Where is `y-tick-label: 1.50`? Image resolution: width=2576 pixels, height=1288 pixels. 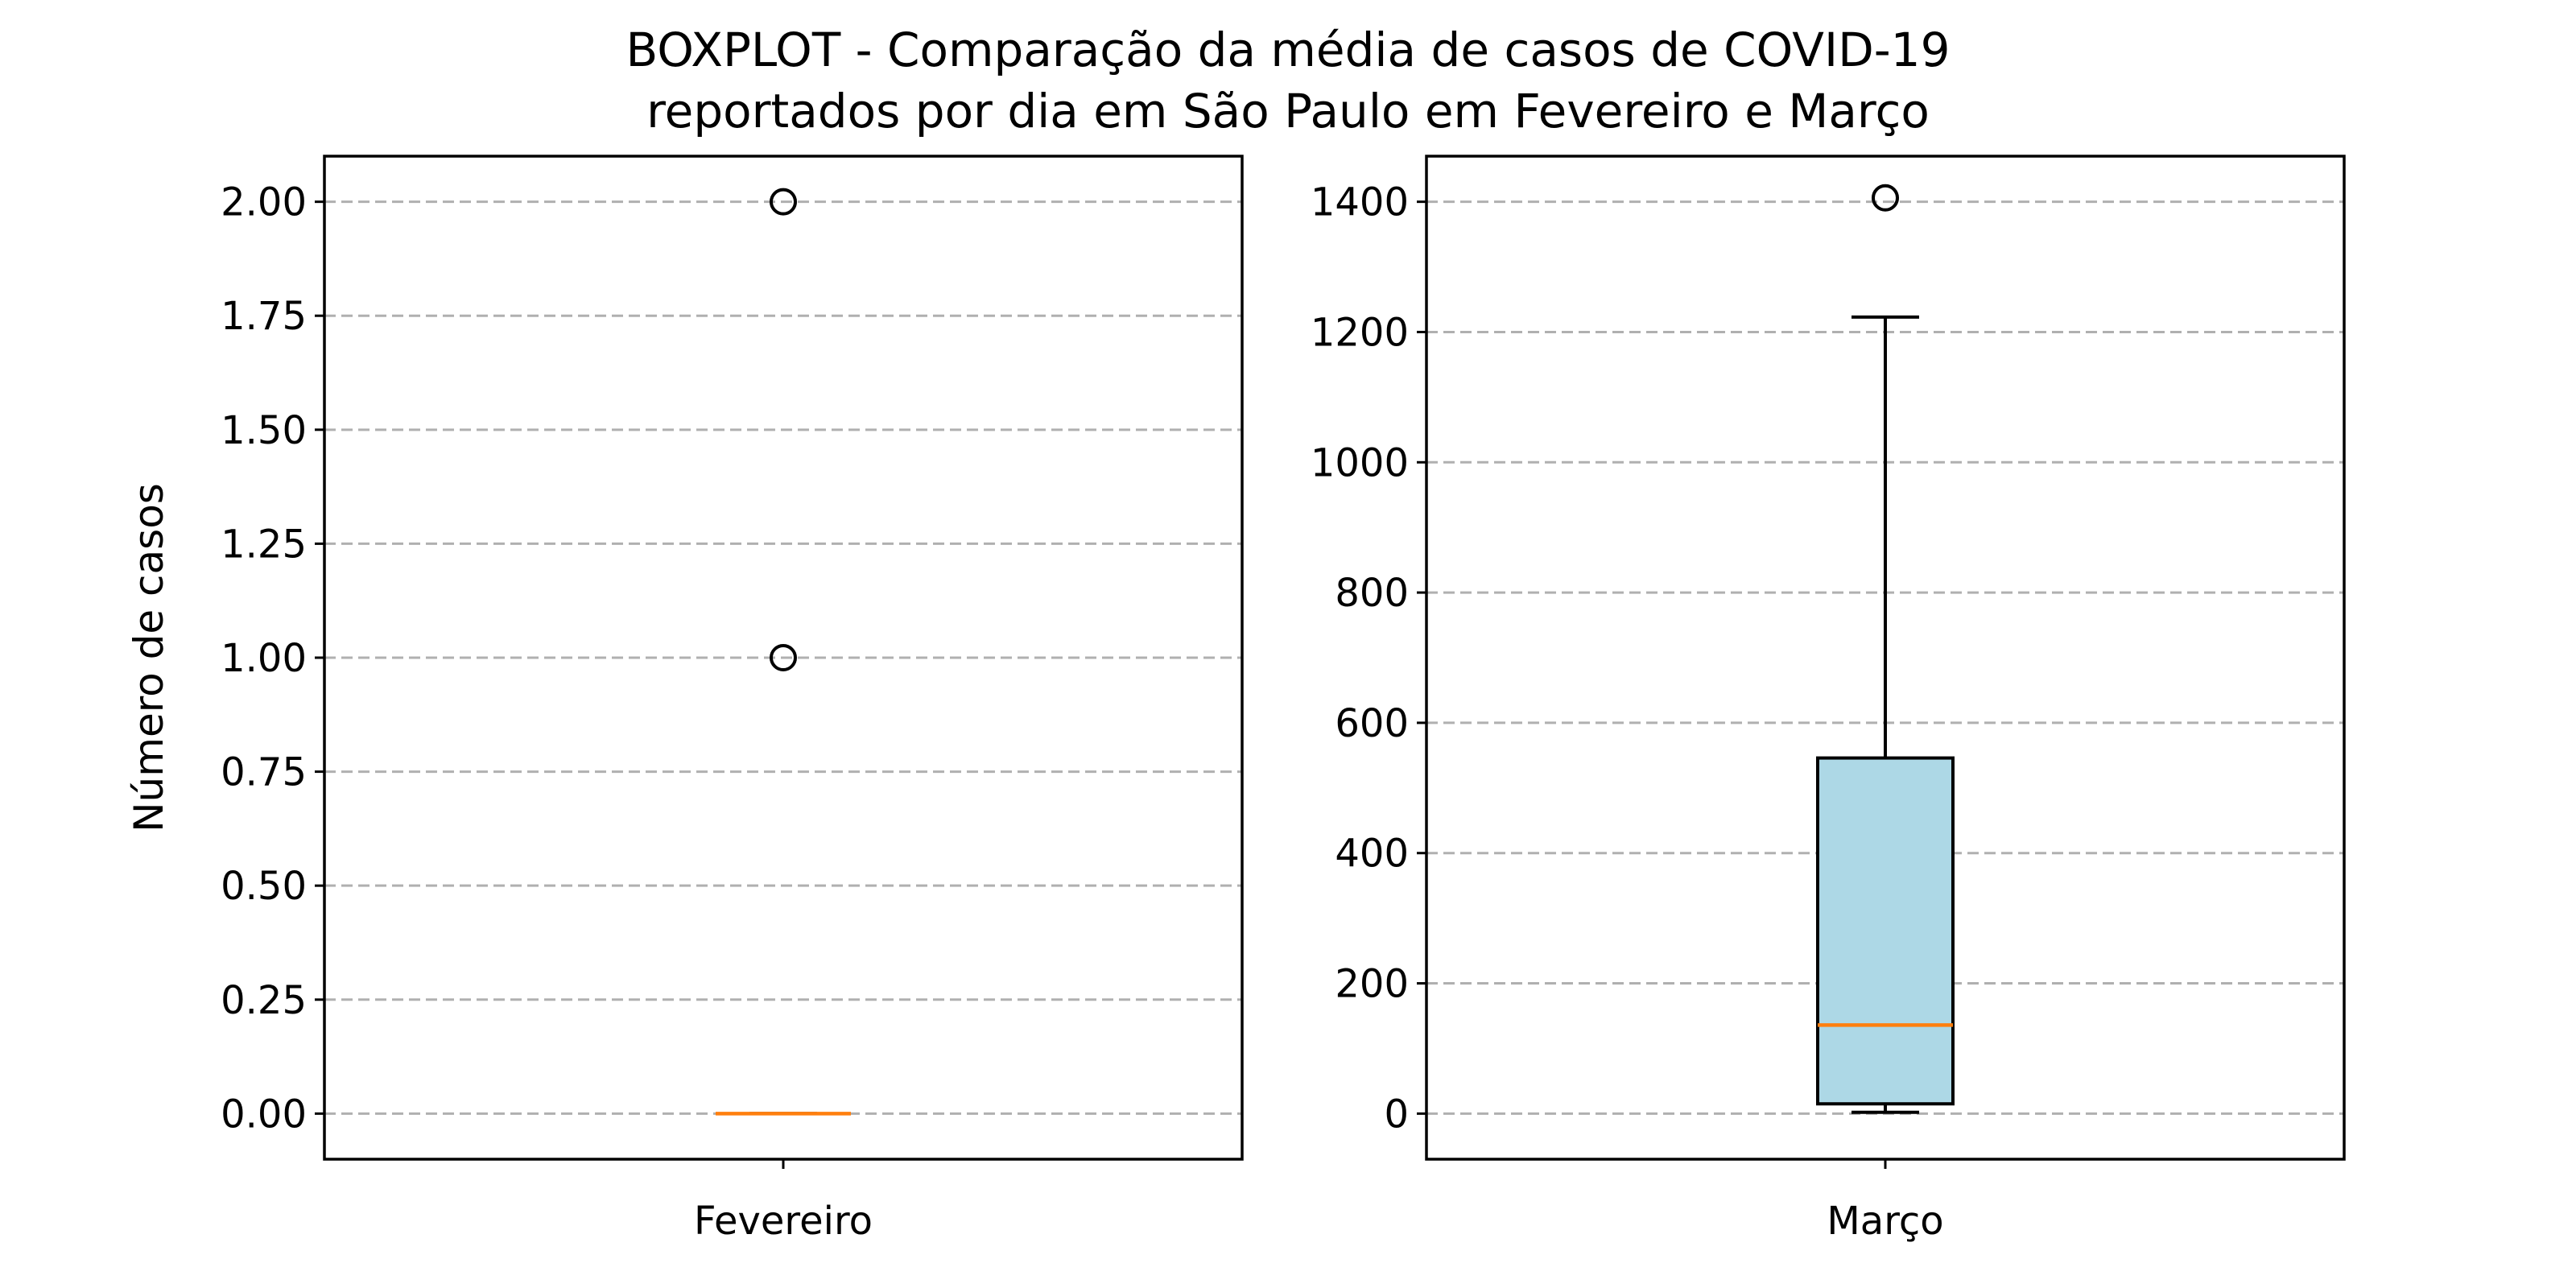
y-tick-label: 1.50 is located at coordinates (264, 430).